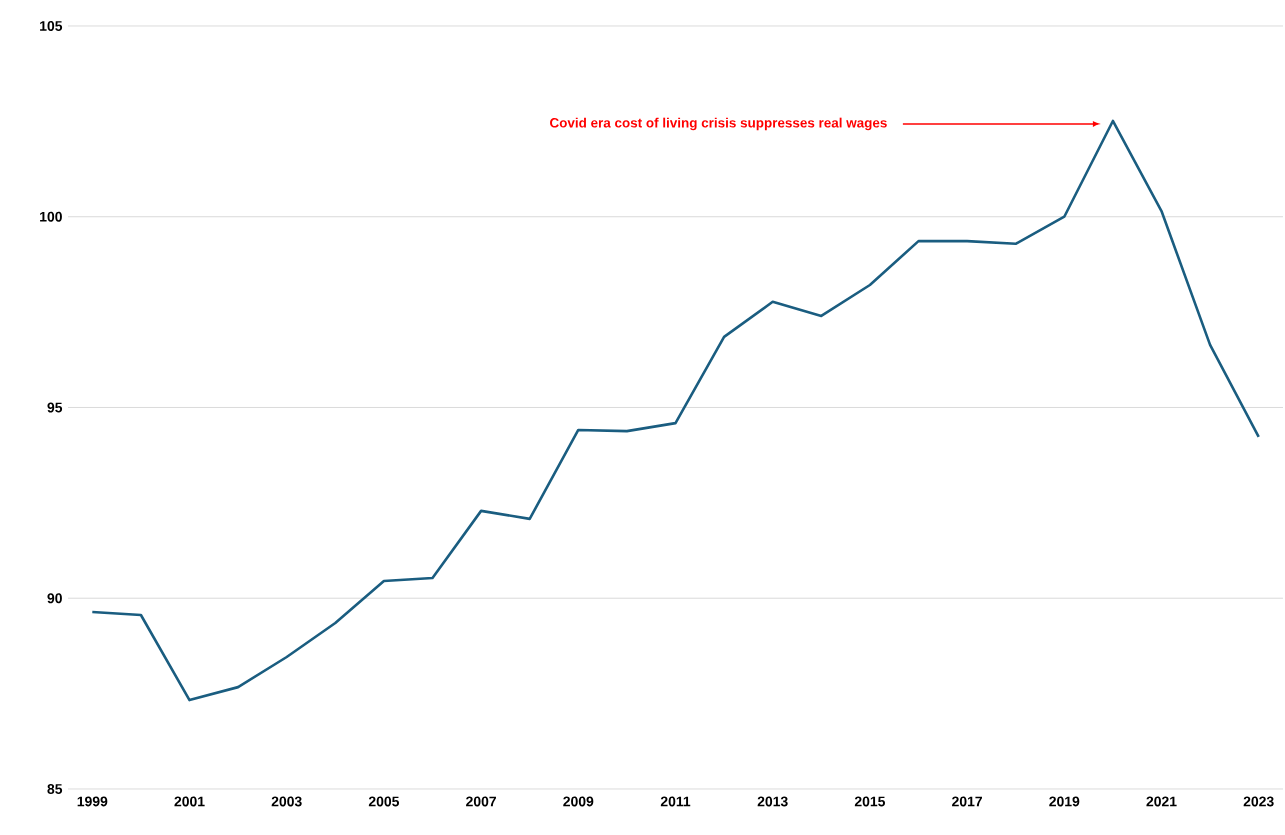 This screenshot has width=1285, height=835. What do you see at coordinates (92, 801) in the screenshot?
I see `x-tick-label: 1999` at bounding box center [92, 801].